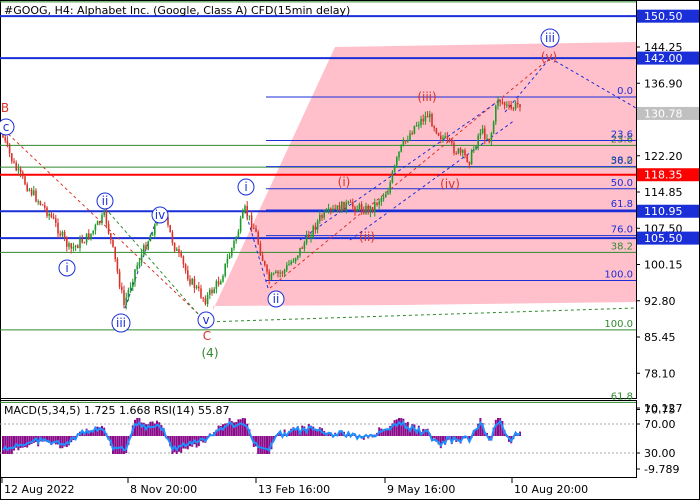 The height and width of the screenshot is (504, 700). Describe the element at coordinates (367, 237) in the screenshot. I see `wave-label-12: (ii)` at that location.